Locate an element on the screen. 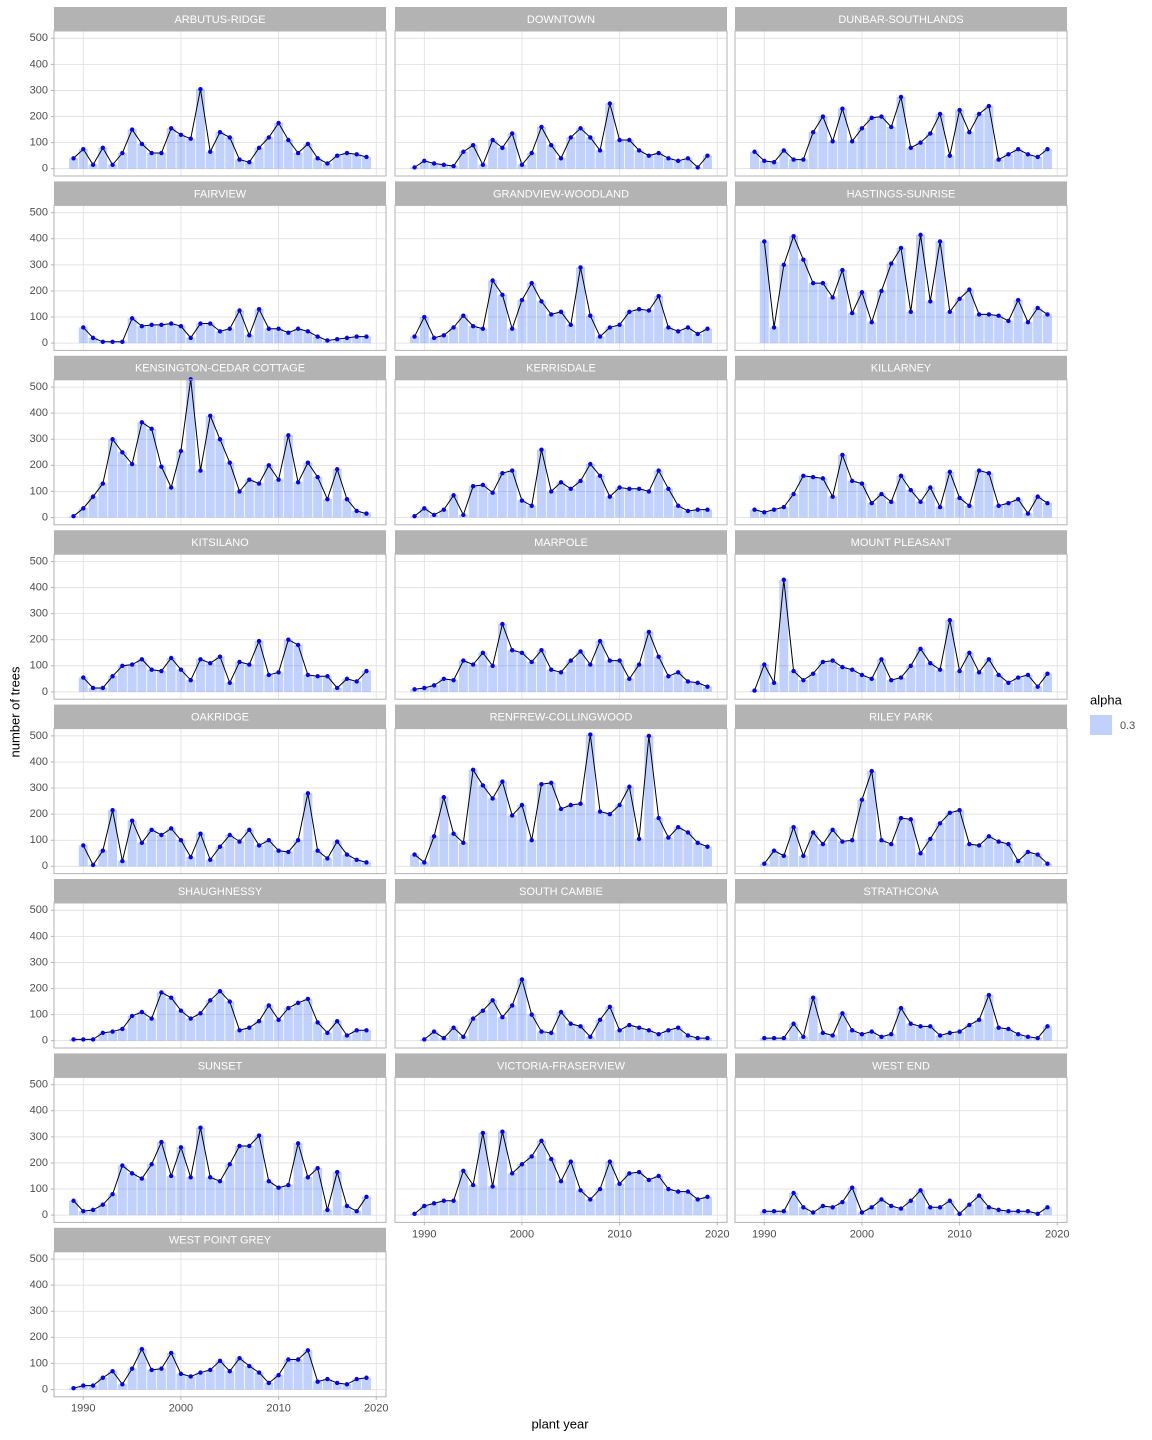 The image size is (1152, 1440). y-tick-label: 300 is located at coordinates (39, 439).